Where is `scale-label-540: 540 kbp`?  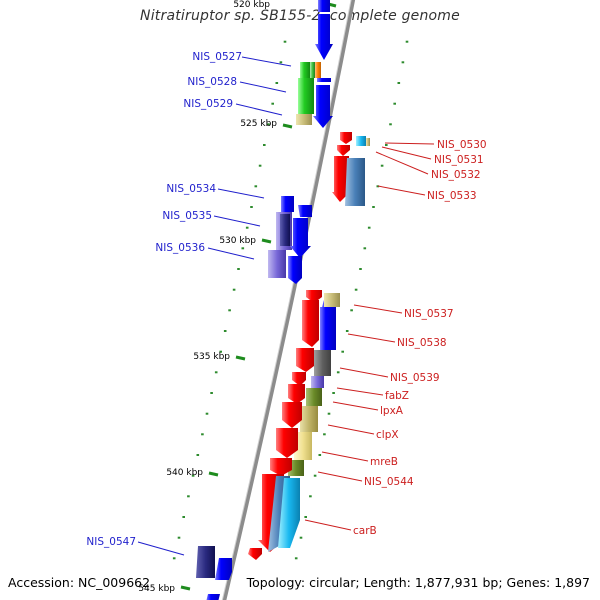 scale-label-540: 540 kbp is located at coordinates (184, 473).